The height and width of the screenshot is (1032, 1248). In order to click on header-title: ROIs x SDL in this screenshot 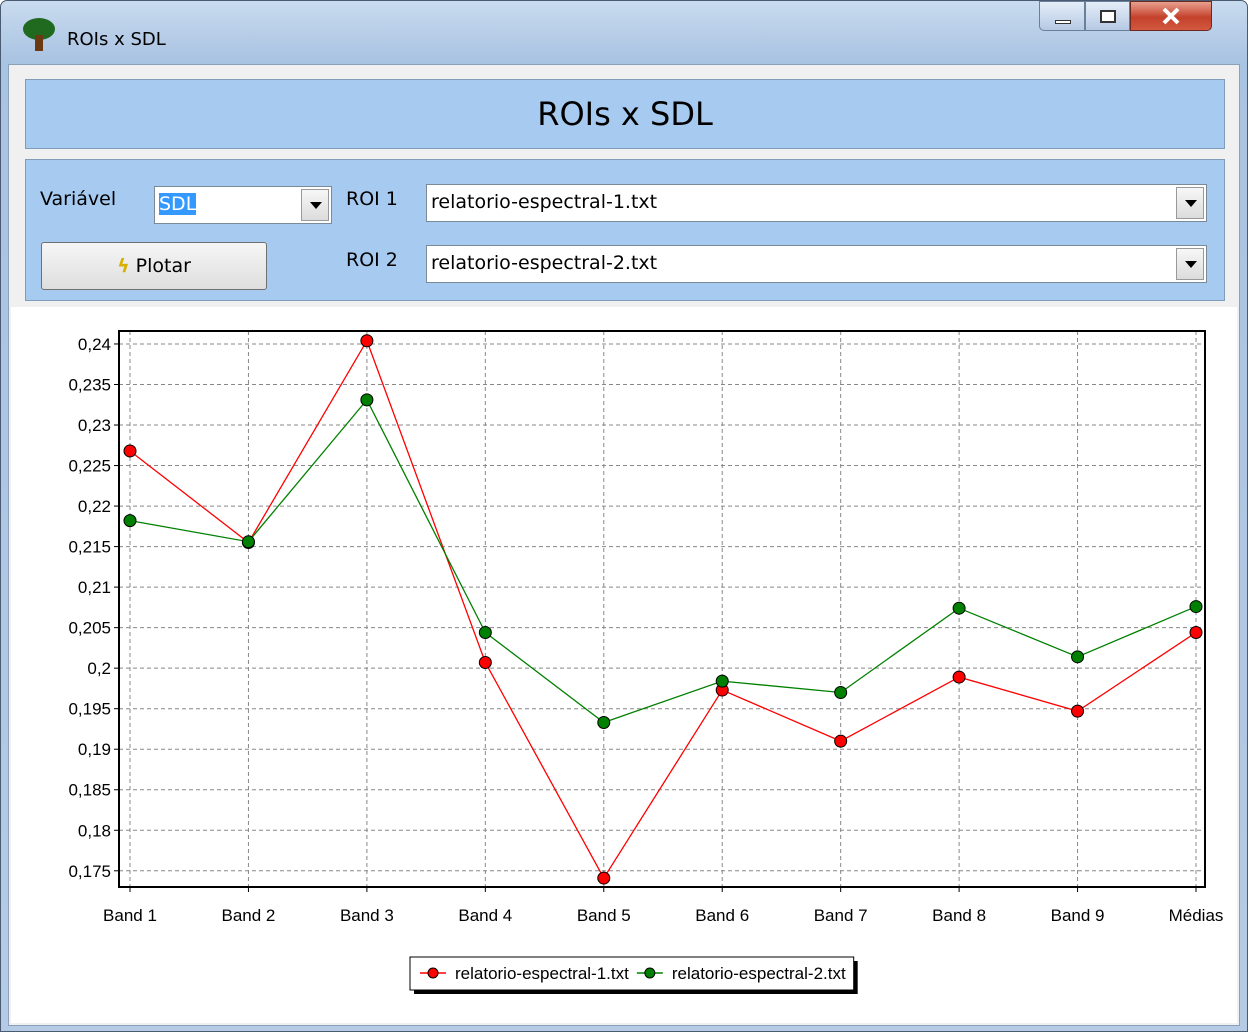, I will do `click(625, 114)`.